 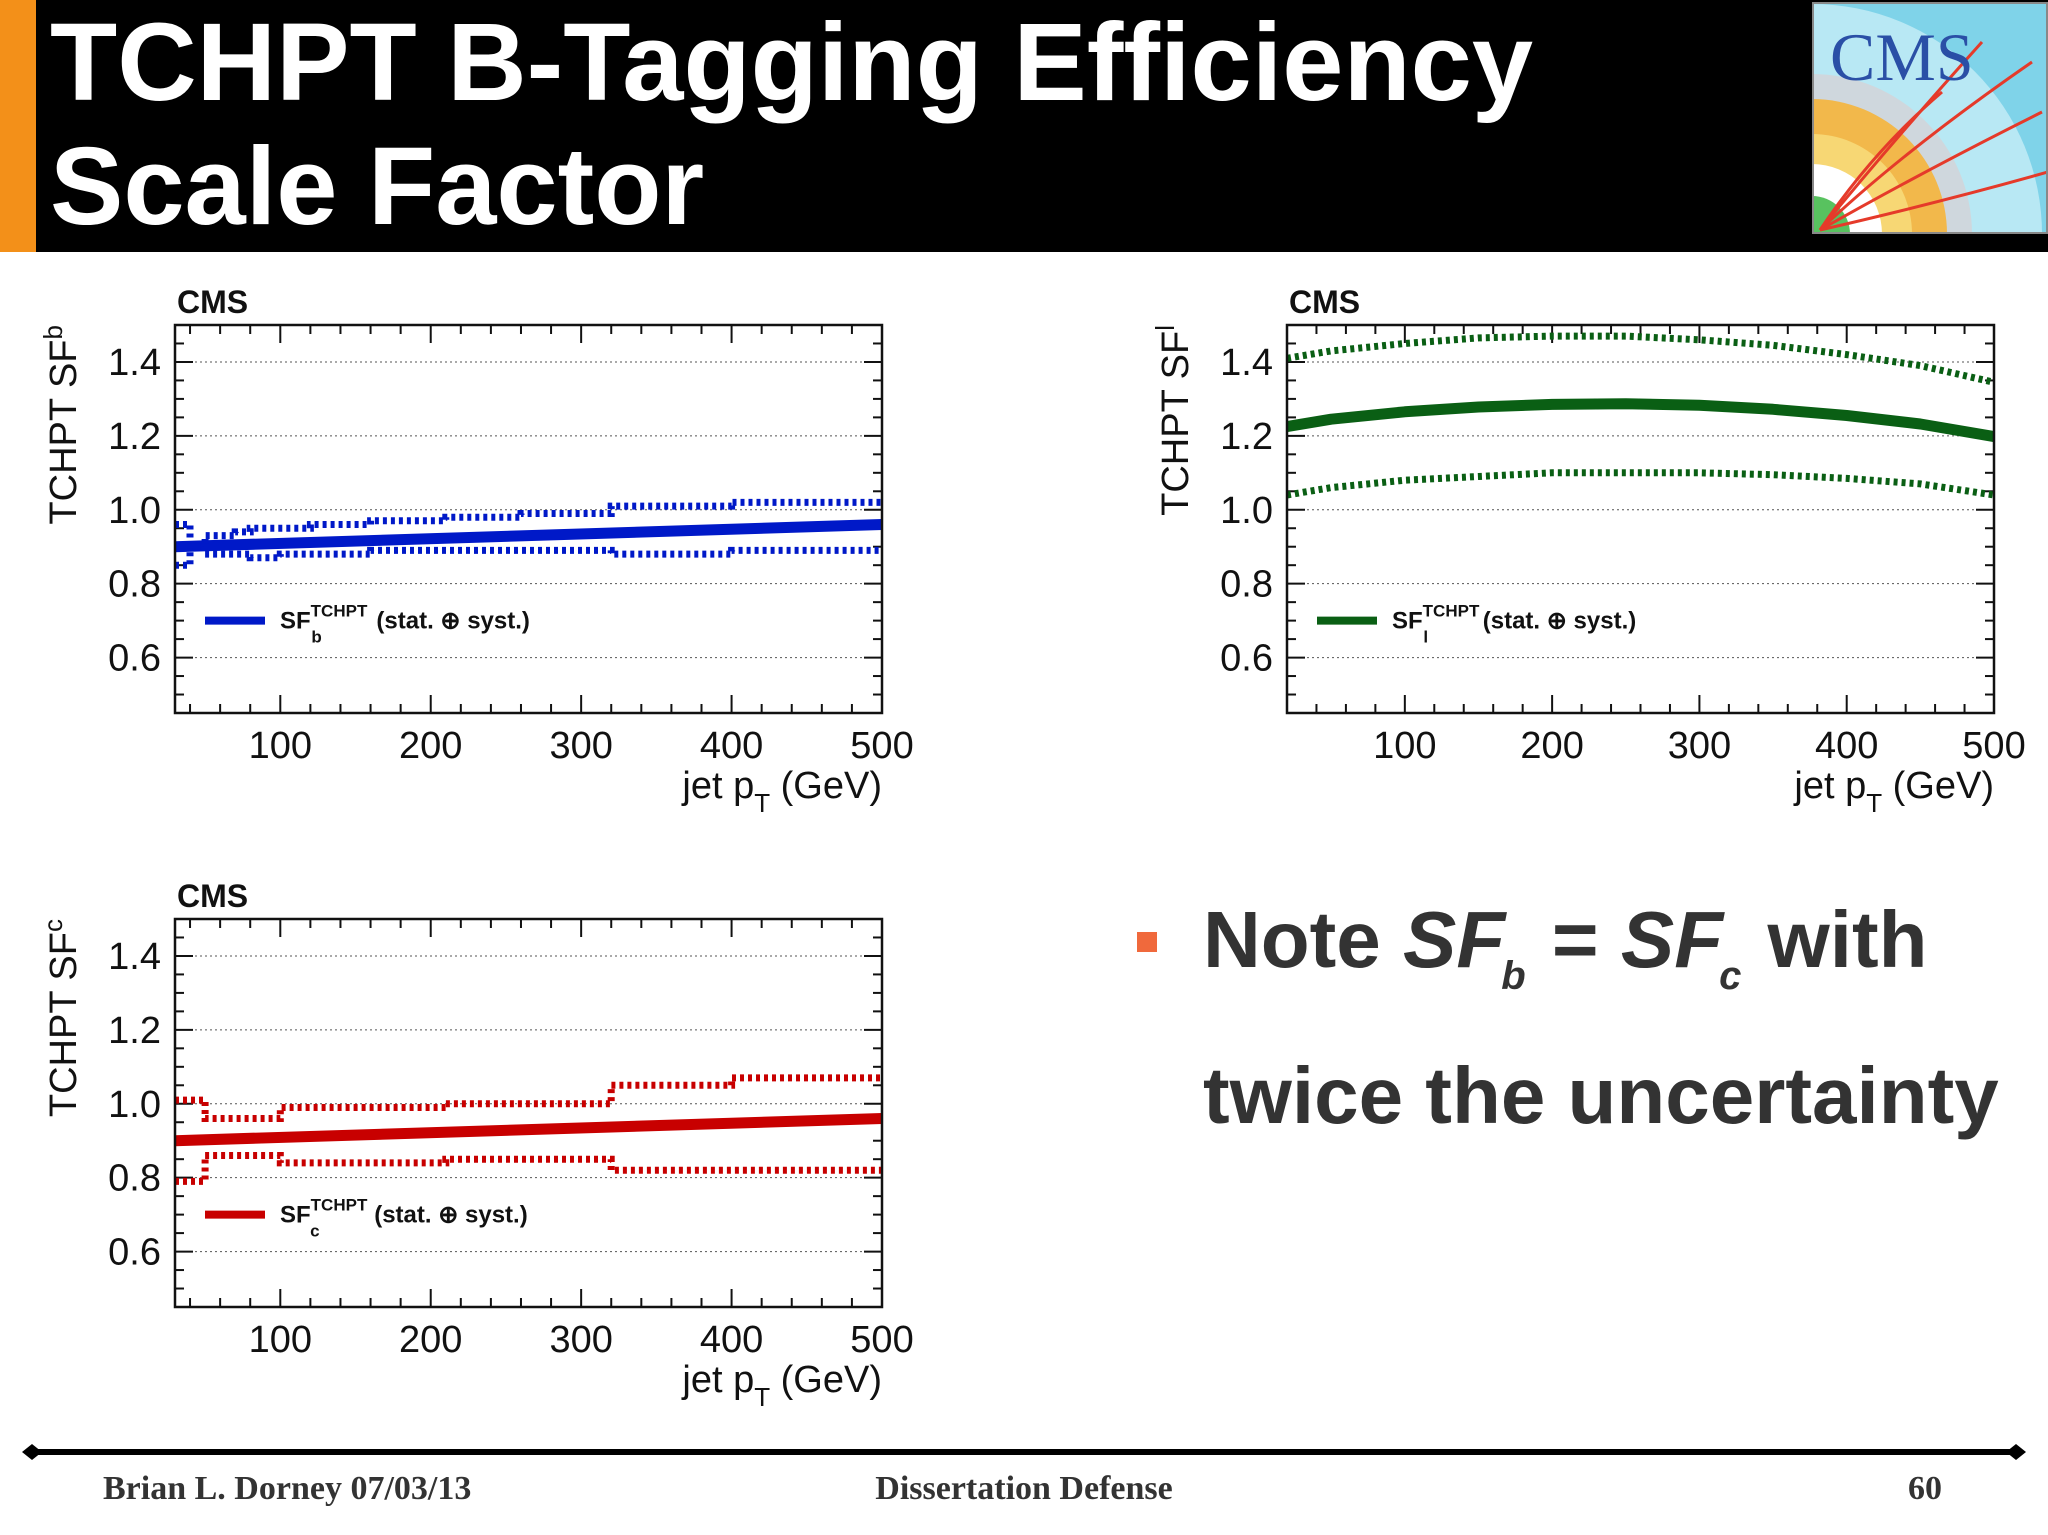 I want to click on footer-diamond-left-icon, so click(x=32, y=1452).